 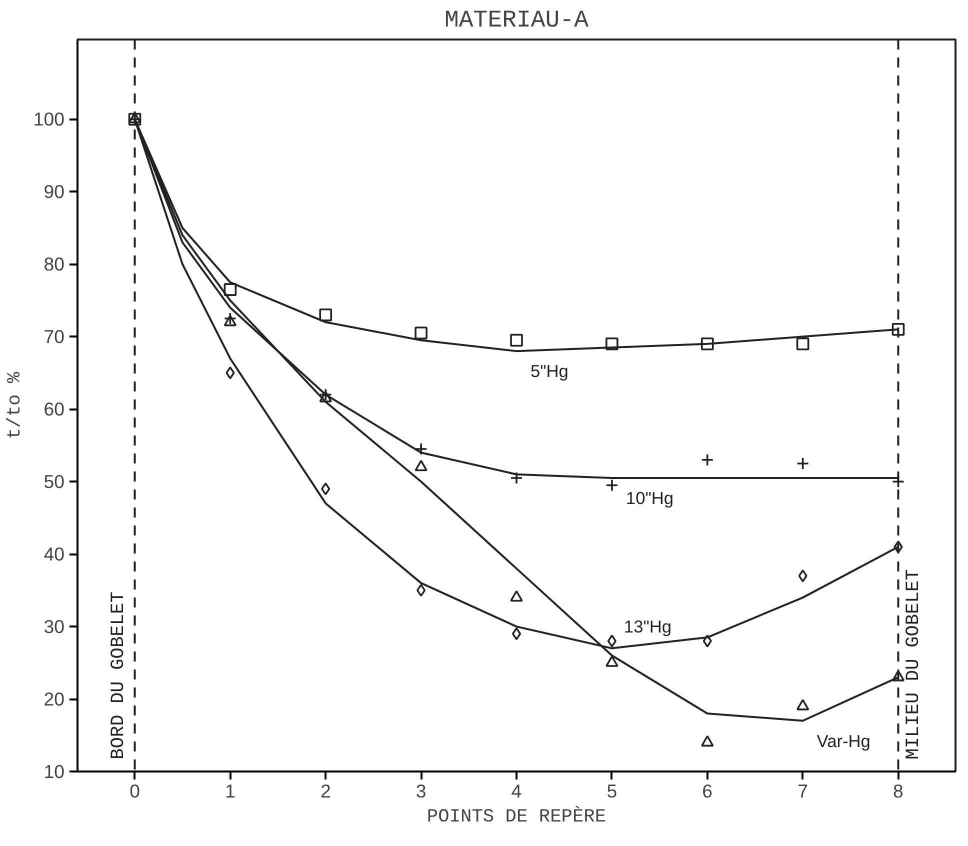 What do you see at coordinates (843, 740) in the screenshot?
I see `series-label: Var-Hg` at bounding box center [843, 740].